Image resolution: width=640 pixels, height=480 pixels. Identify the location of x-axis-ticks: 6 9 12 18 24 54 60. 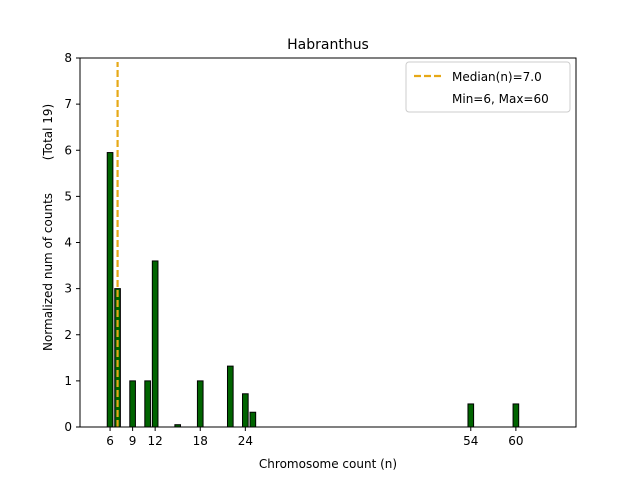
(315, 437).